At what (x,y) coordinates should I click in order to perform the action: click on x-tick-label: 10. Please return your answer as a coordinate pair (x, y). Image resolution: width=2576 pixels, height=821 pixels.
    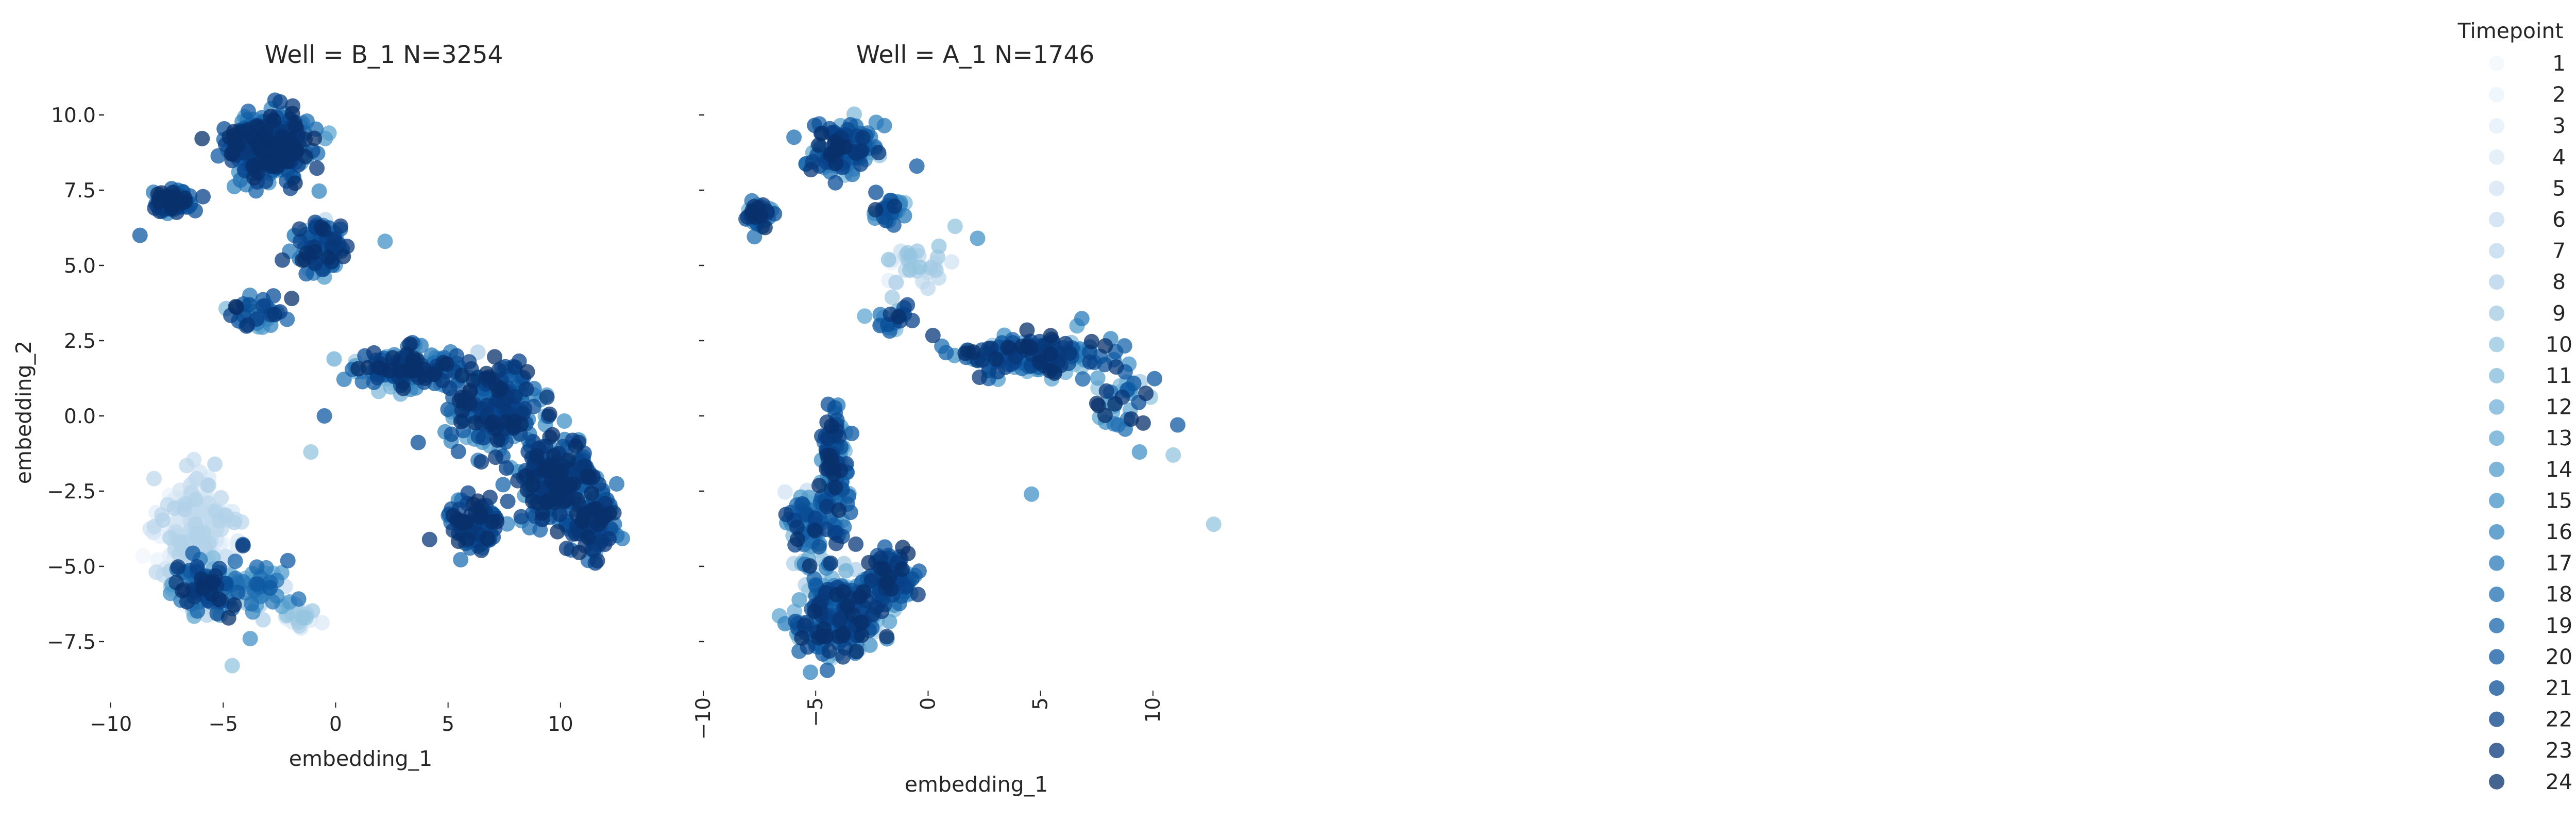
    Looking at the image, I should click on (1153, 710).